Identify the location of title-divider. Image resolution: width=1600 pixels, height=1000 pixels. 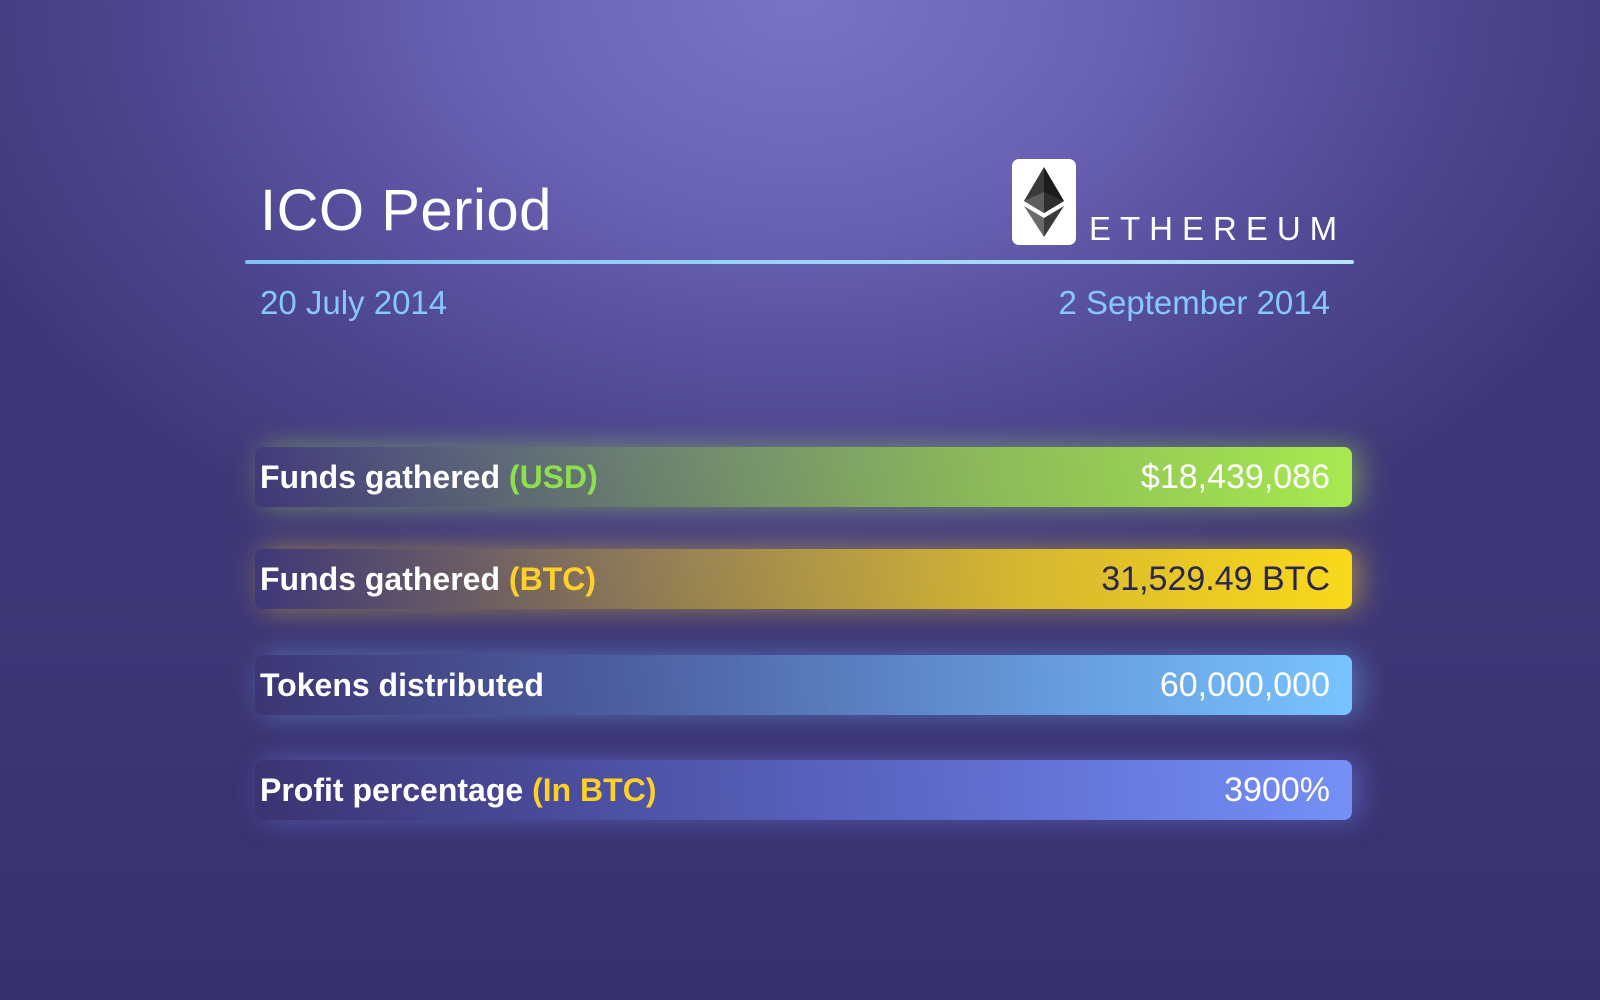
(799, 262).